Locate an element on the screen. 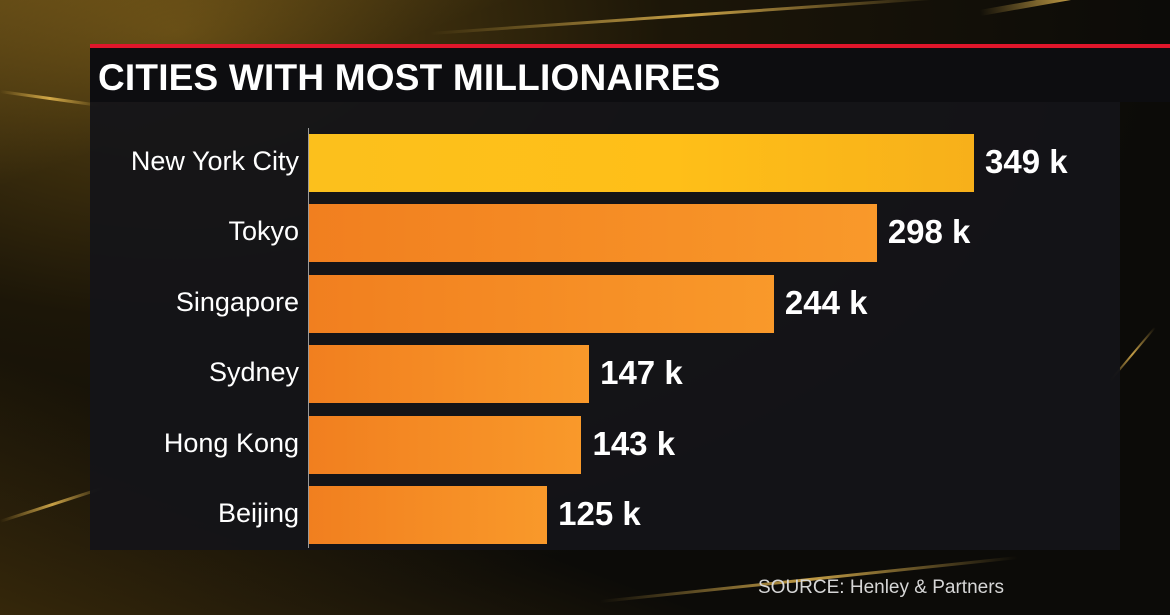 Image resolution: width=1170 pixels, height=615 pixels. value-label: 125 k is located at coordinates (599, 513).